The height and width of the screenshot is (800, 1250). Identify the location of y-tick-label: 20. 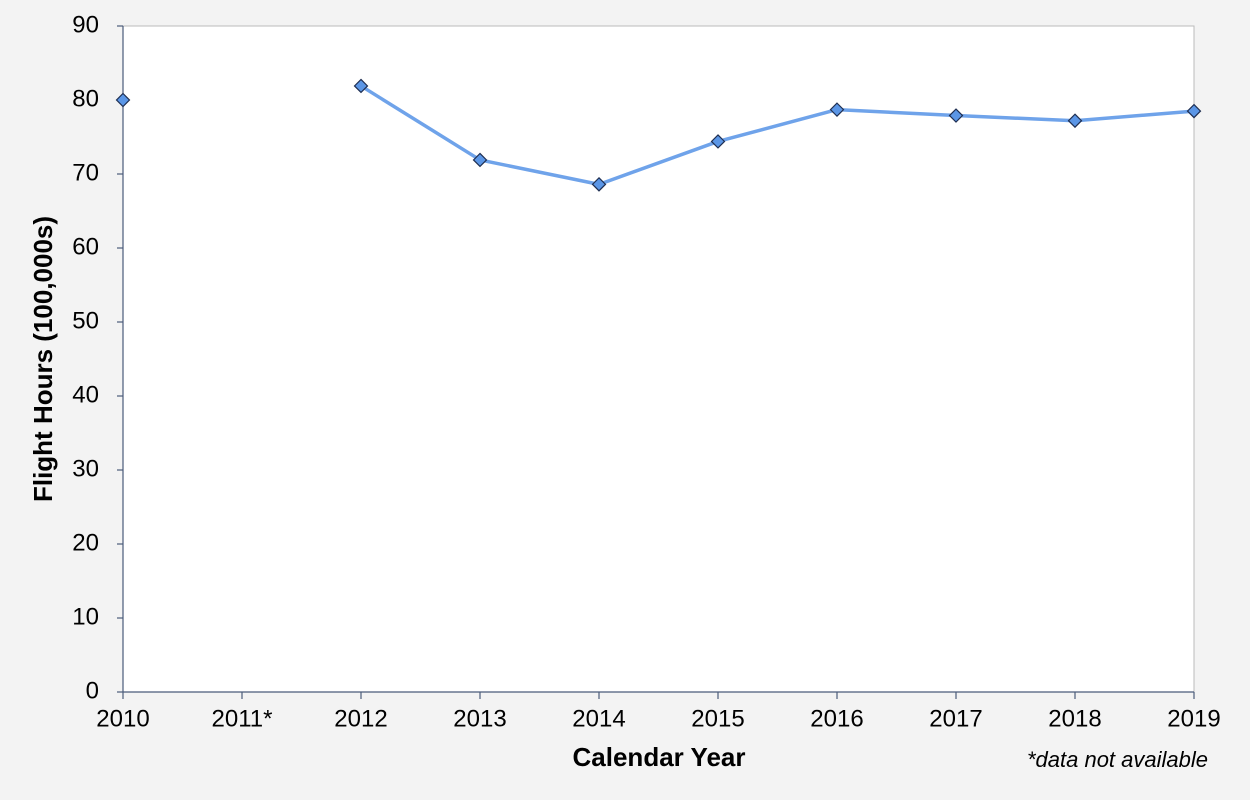
(85, 542).